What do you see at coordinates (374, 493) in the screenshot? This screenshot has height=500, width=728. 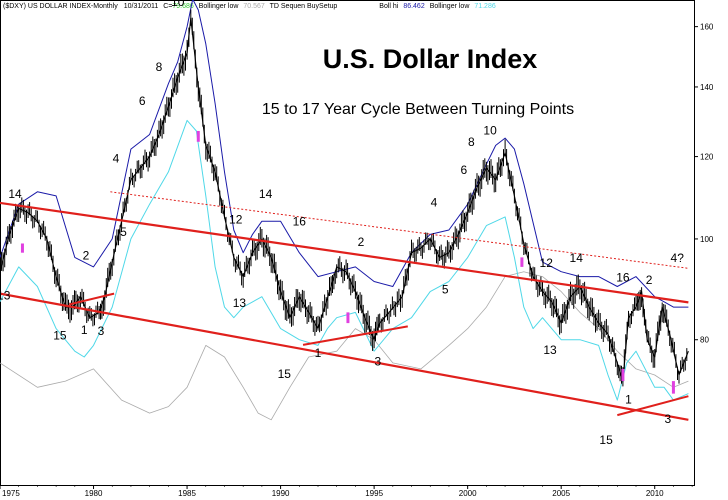 I see `x-tick-label: 1995` at bounding box center [374, 493].